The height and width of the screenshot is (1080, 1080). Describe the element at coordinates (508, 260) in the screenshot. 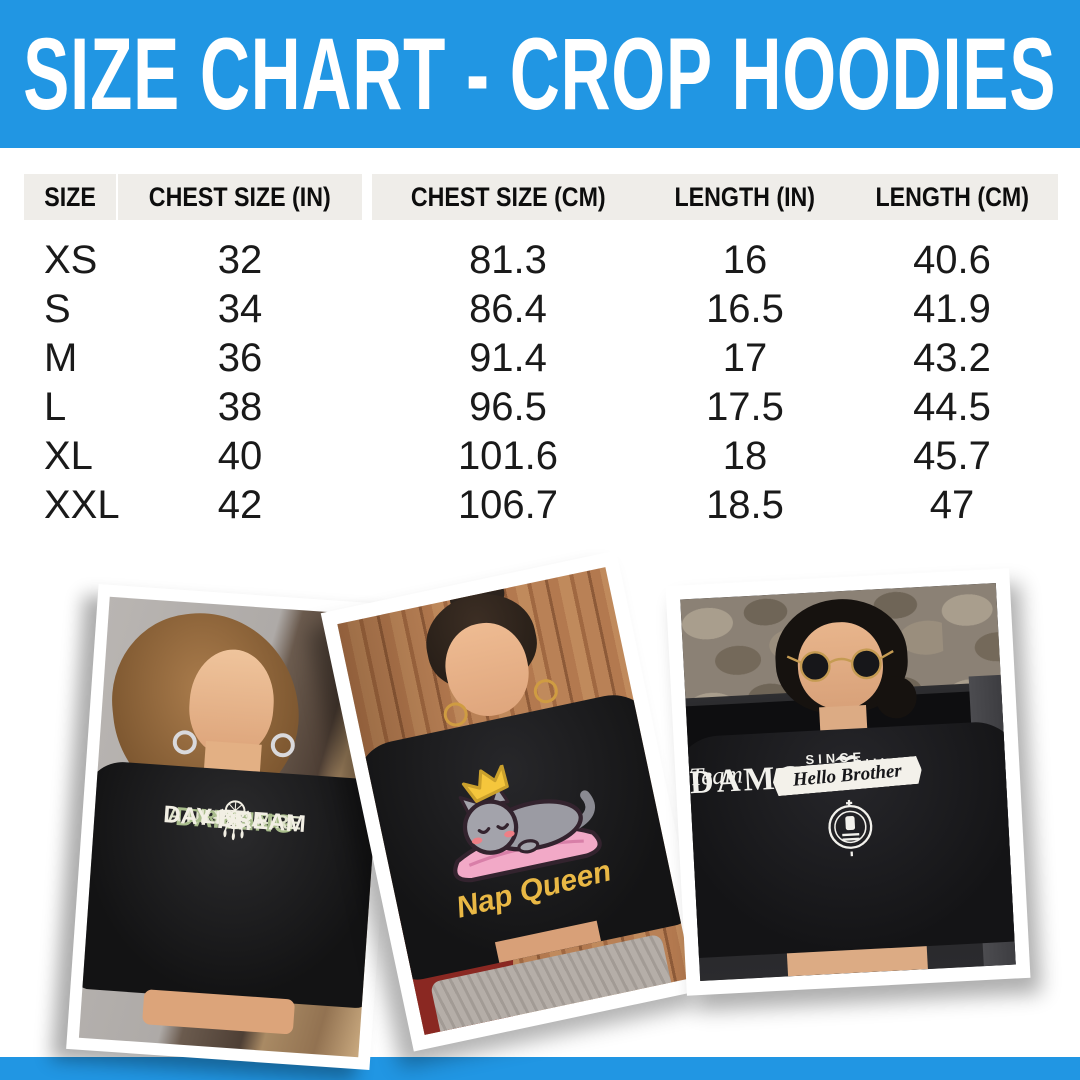

I see `cell-chest-cm: 81.3` at that location.